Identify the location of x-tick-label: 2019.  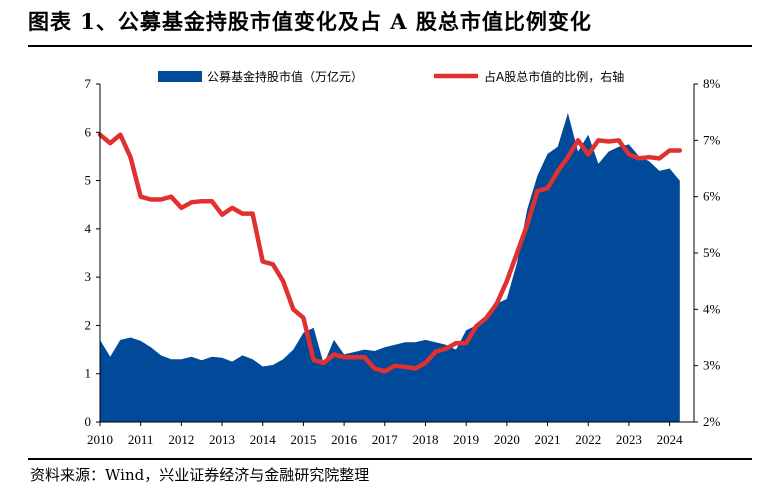
(466, 439).